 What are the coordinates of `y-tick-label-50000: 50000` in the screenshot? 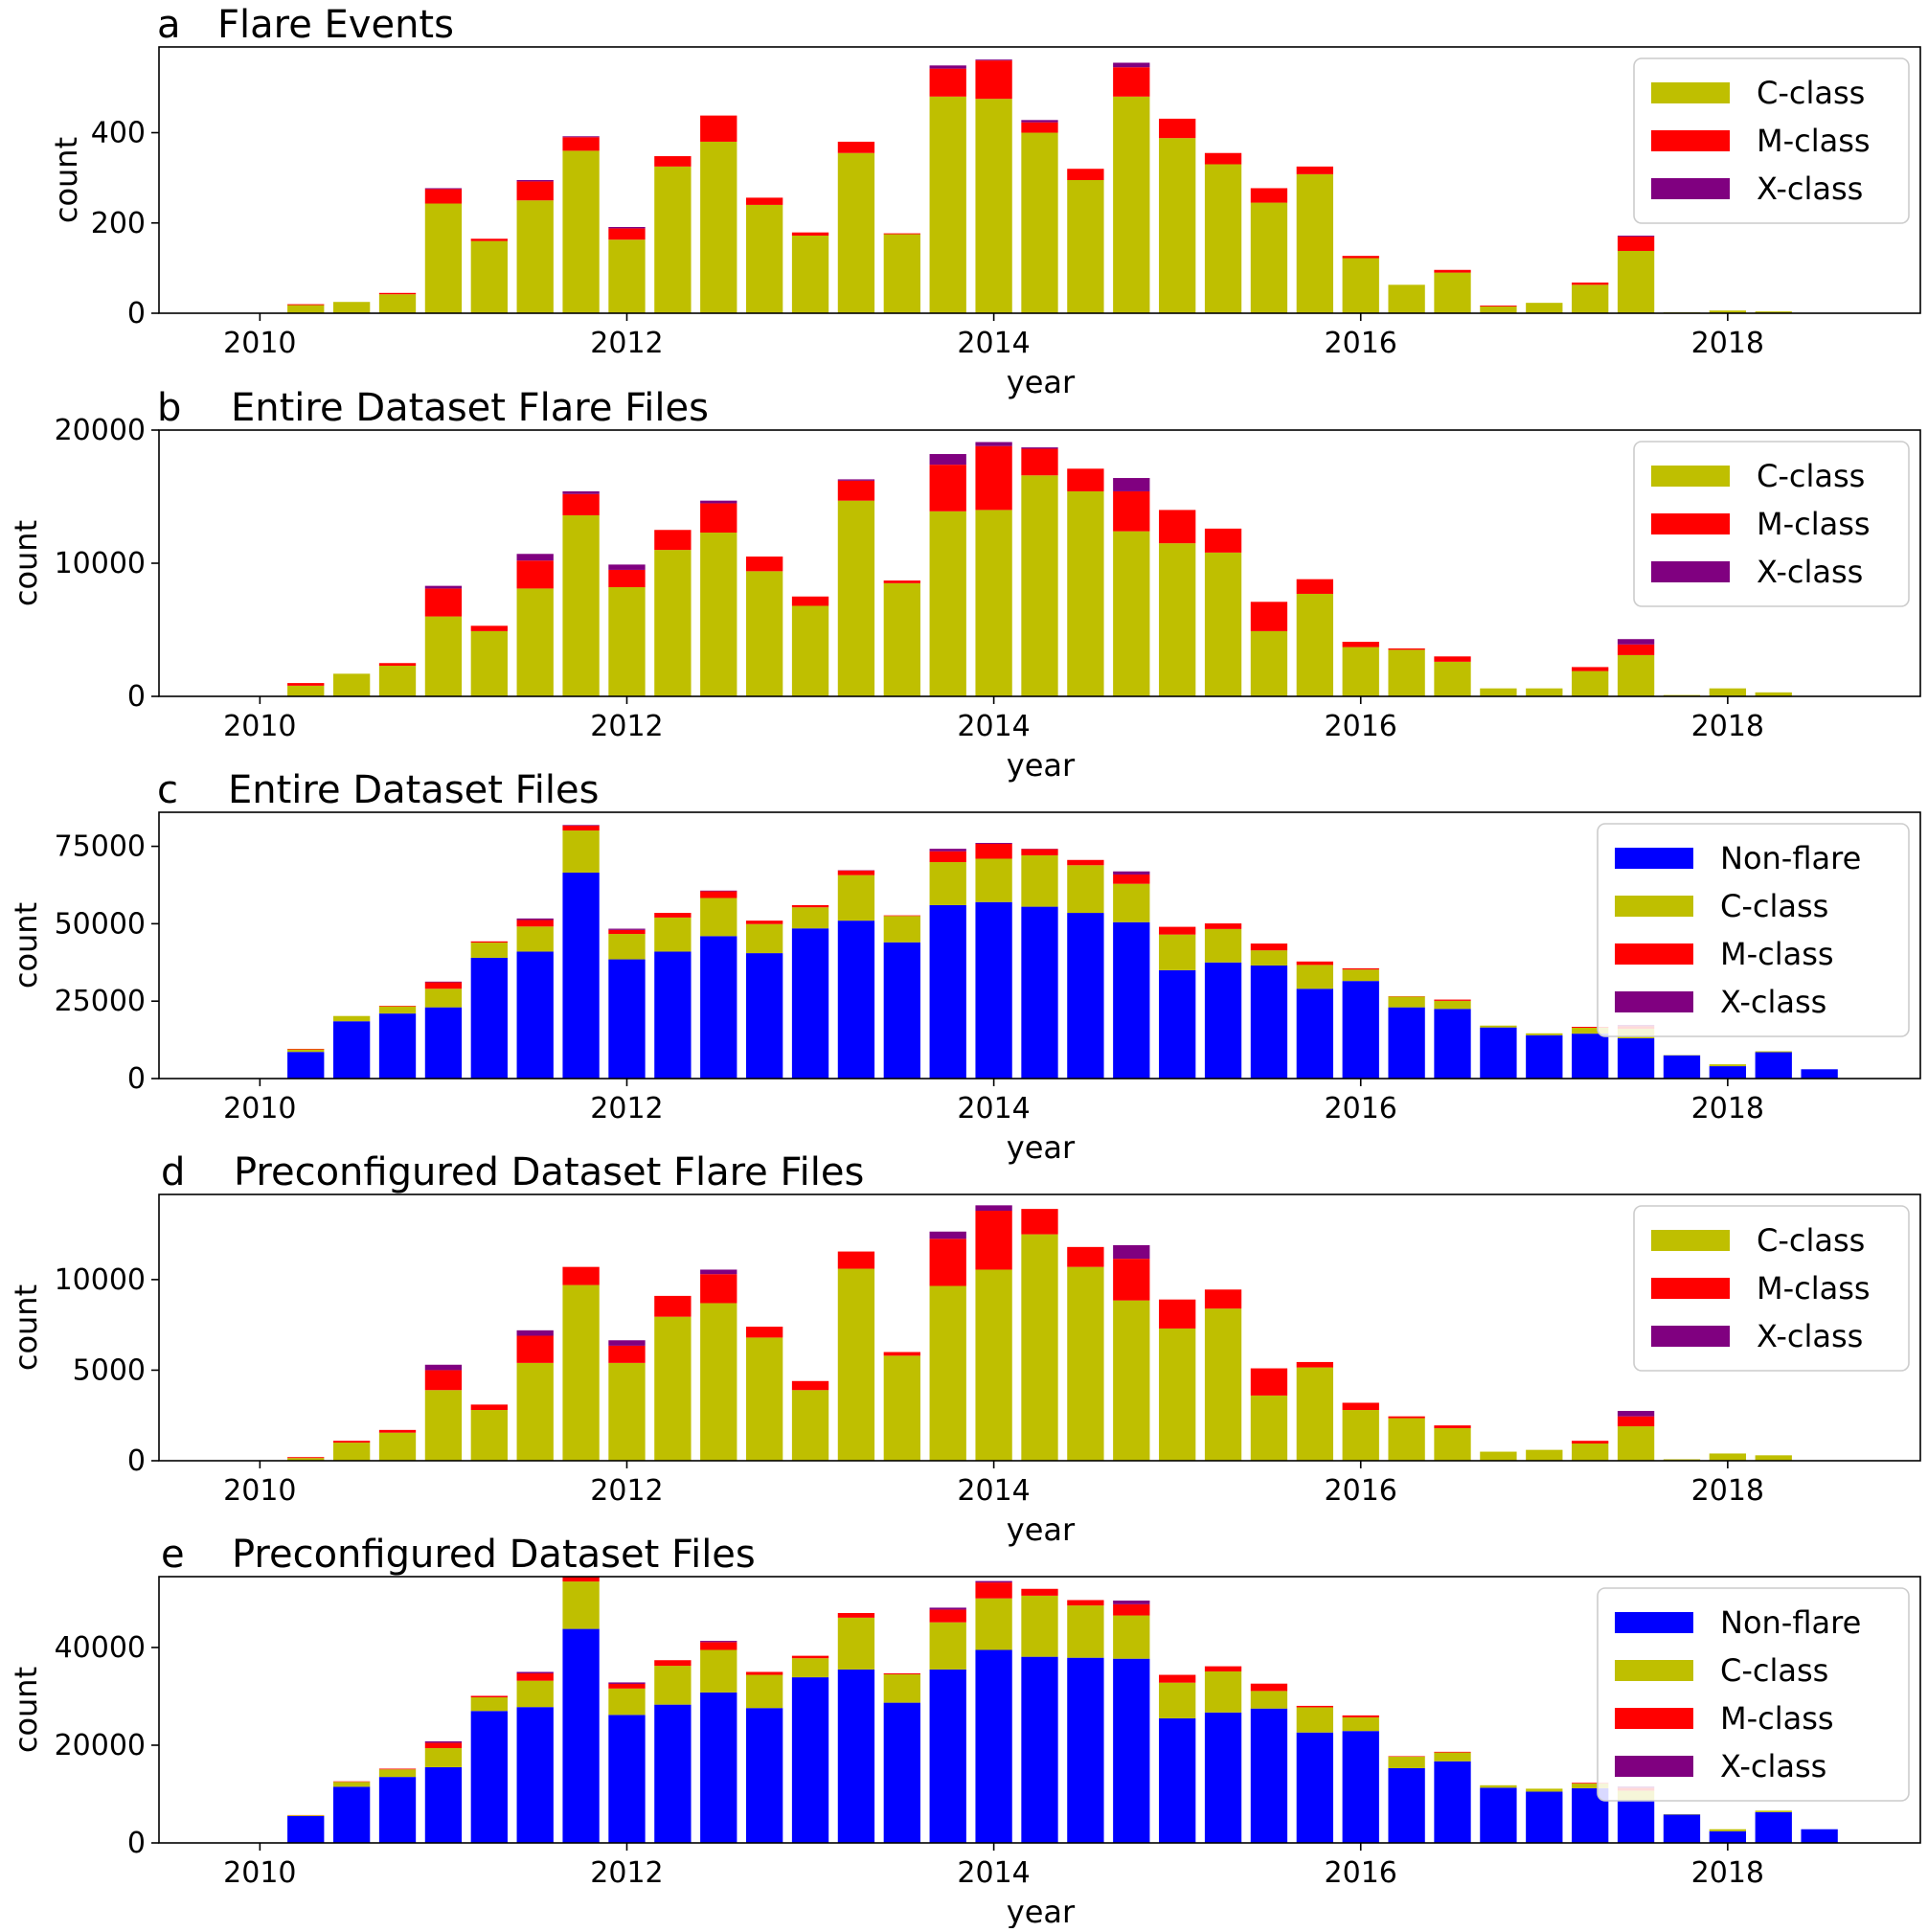 It's located at (100, 924).